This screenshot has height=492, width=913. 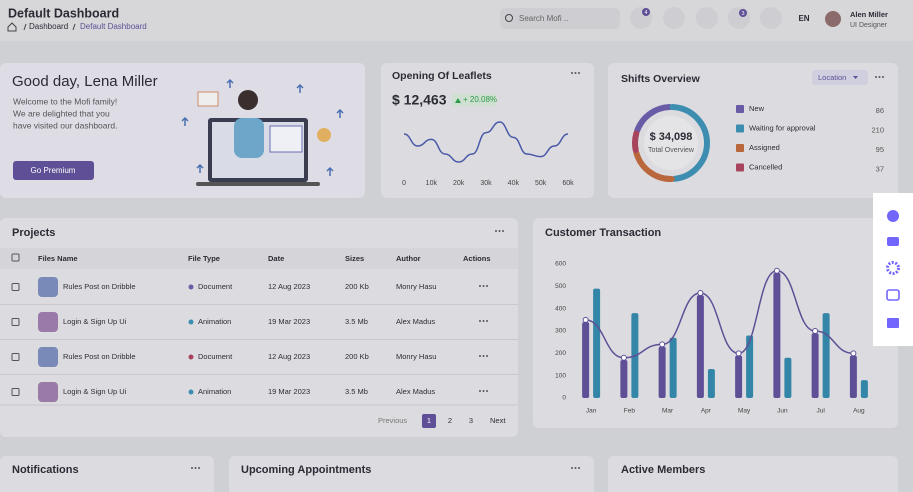 I want to click on pager-page: 3, so click(x=471, y=420).